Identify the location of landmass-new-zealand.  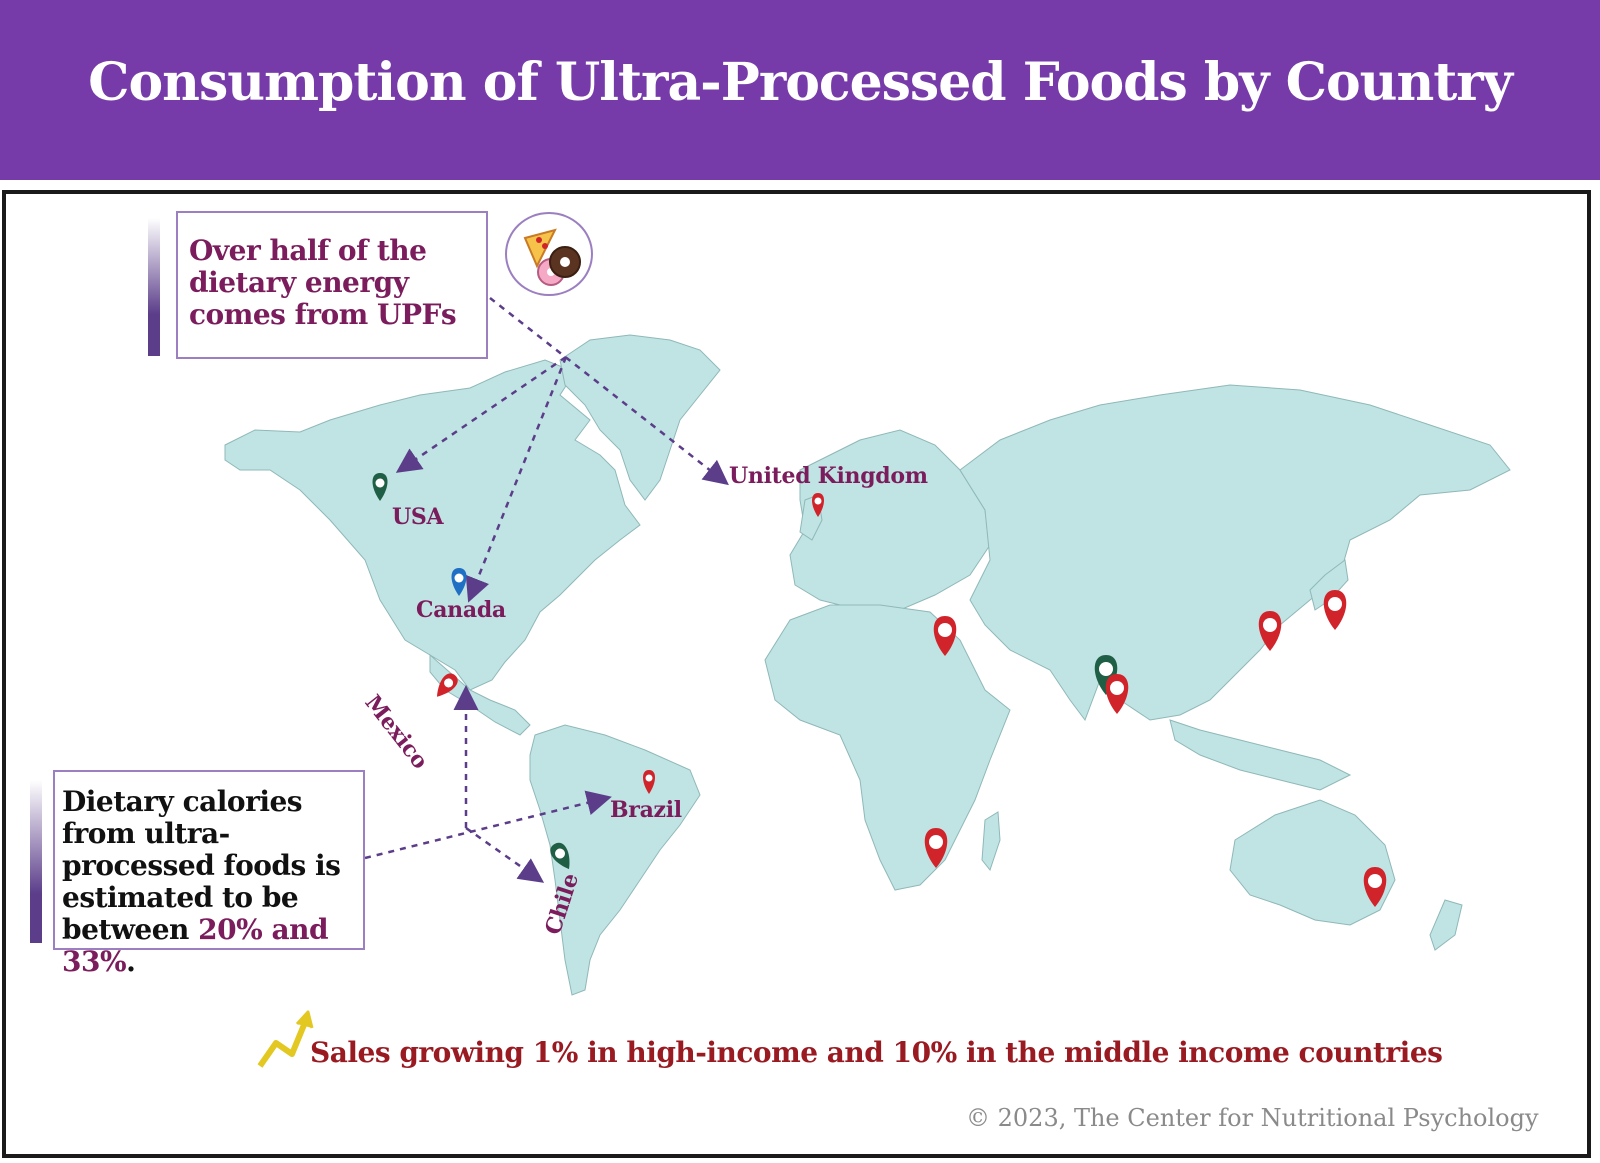
(1446, 925).